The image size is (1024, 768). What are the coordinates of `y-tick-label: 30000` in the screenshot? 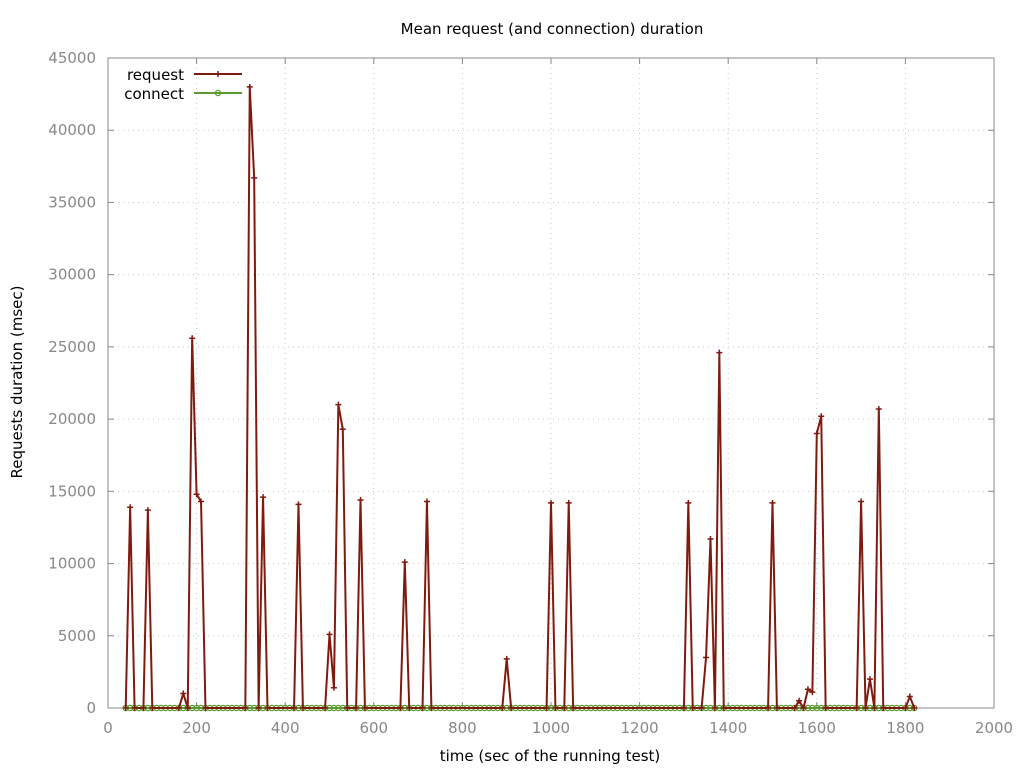 It's located at (72, 275).